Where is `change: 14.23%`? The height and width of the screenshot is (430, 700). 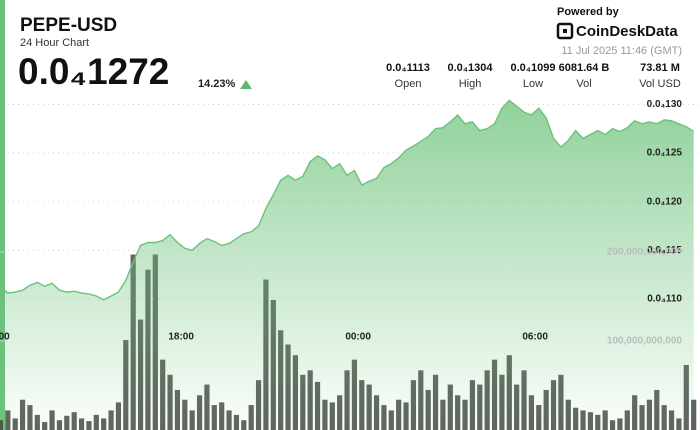 change: 14.23% is located at coordinates (217, 84).